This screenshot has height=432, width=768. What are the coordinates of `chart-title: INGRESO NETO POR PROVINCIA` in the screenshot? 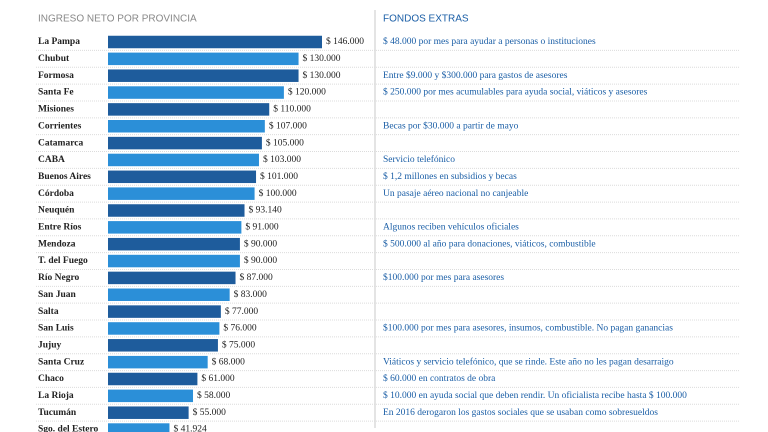 It's located at (117, 19).